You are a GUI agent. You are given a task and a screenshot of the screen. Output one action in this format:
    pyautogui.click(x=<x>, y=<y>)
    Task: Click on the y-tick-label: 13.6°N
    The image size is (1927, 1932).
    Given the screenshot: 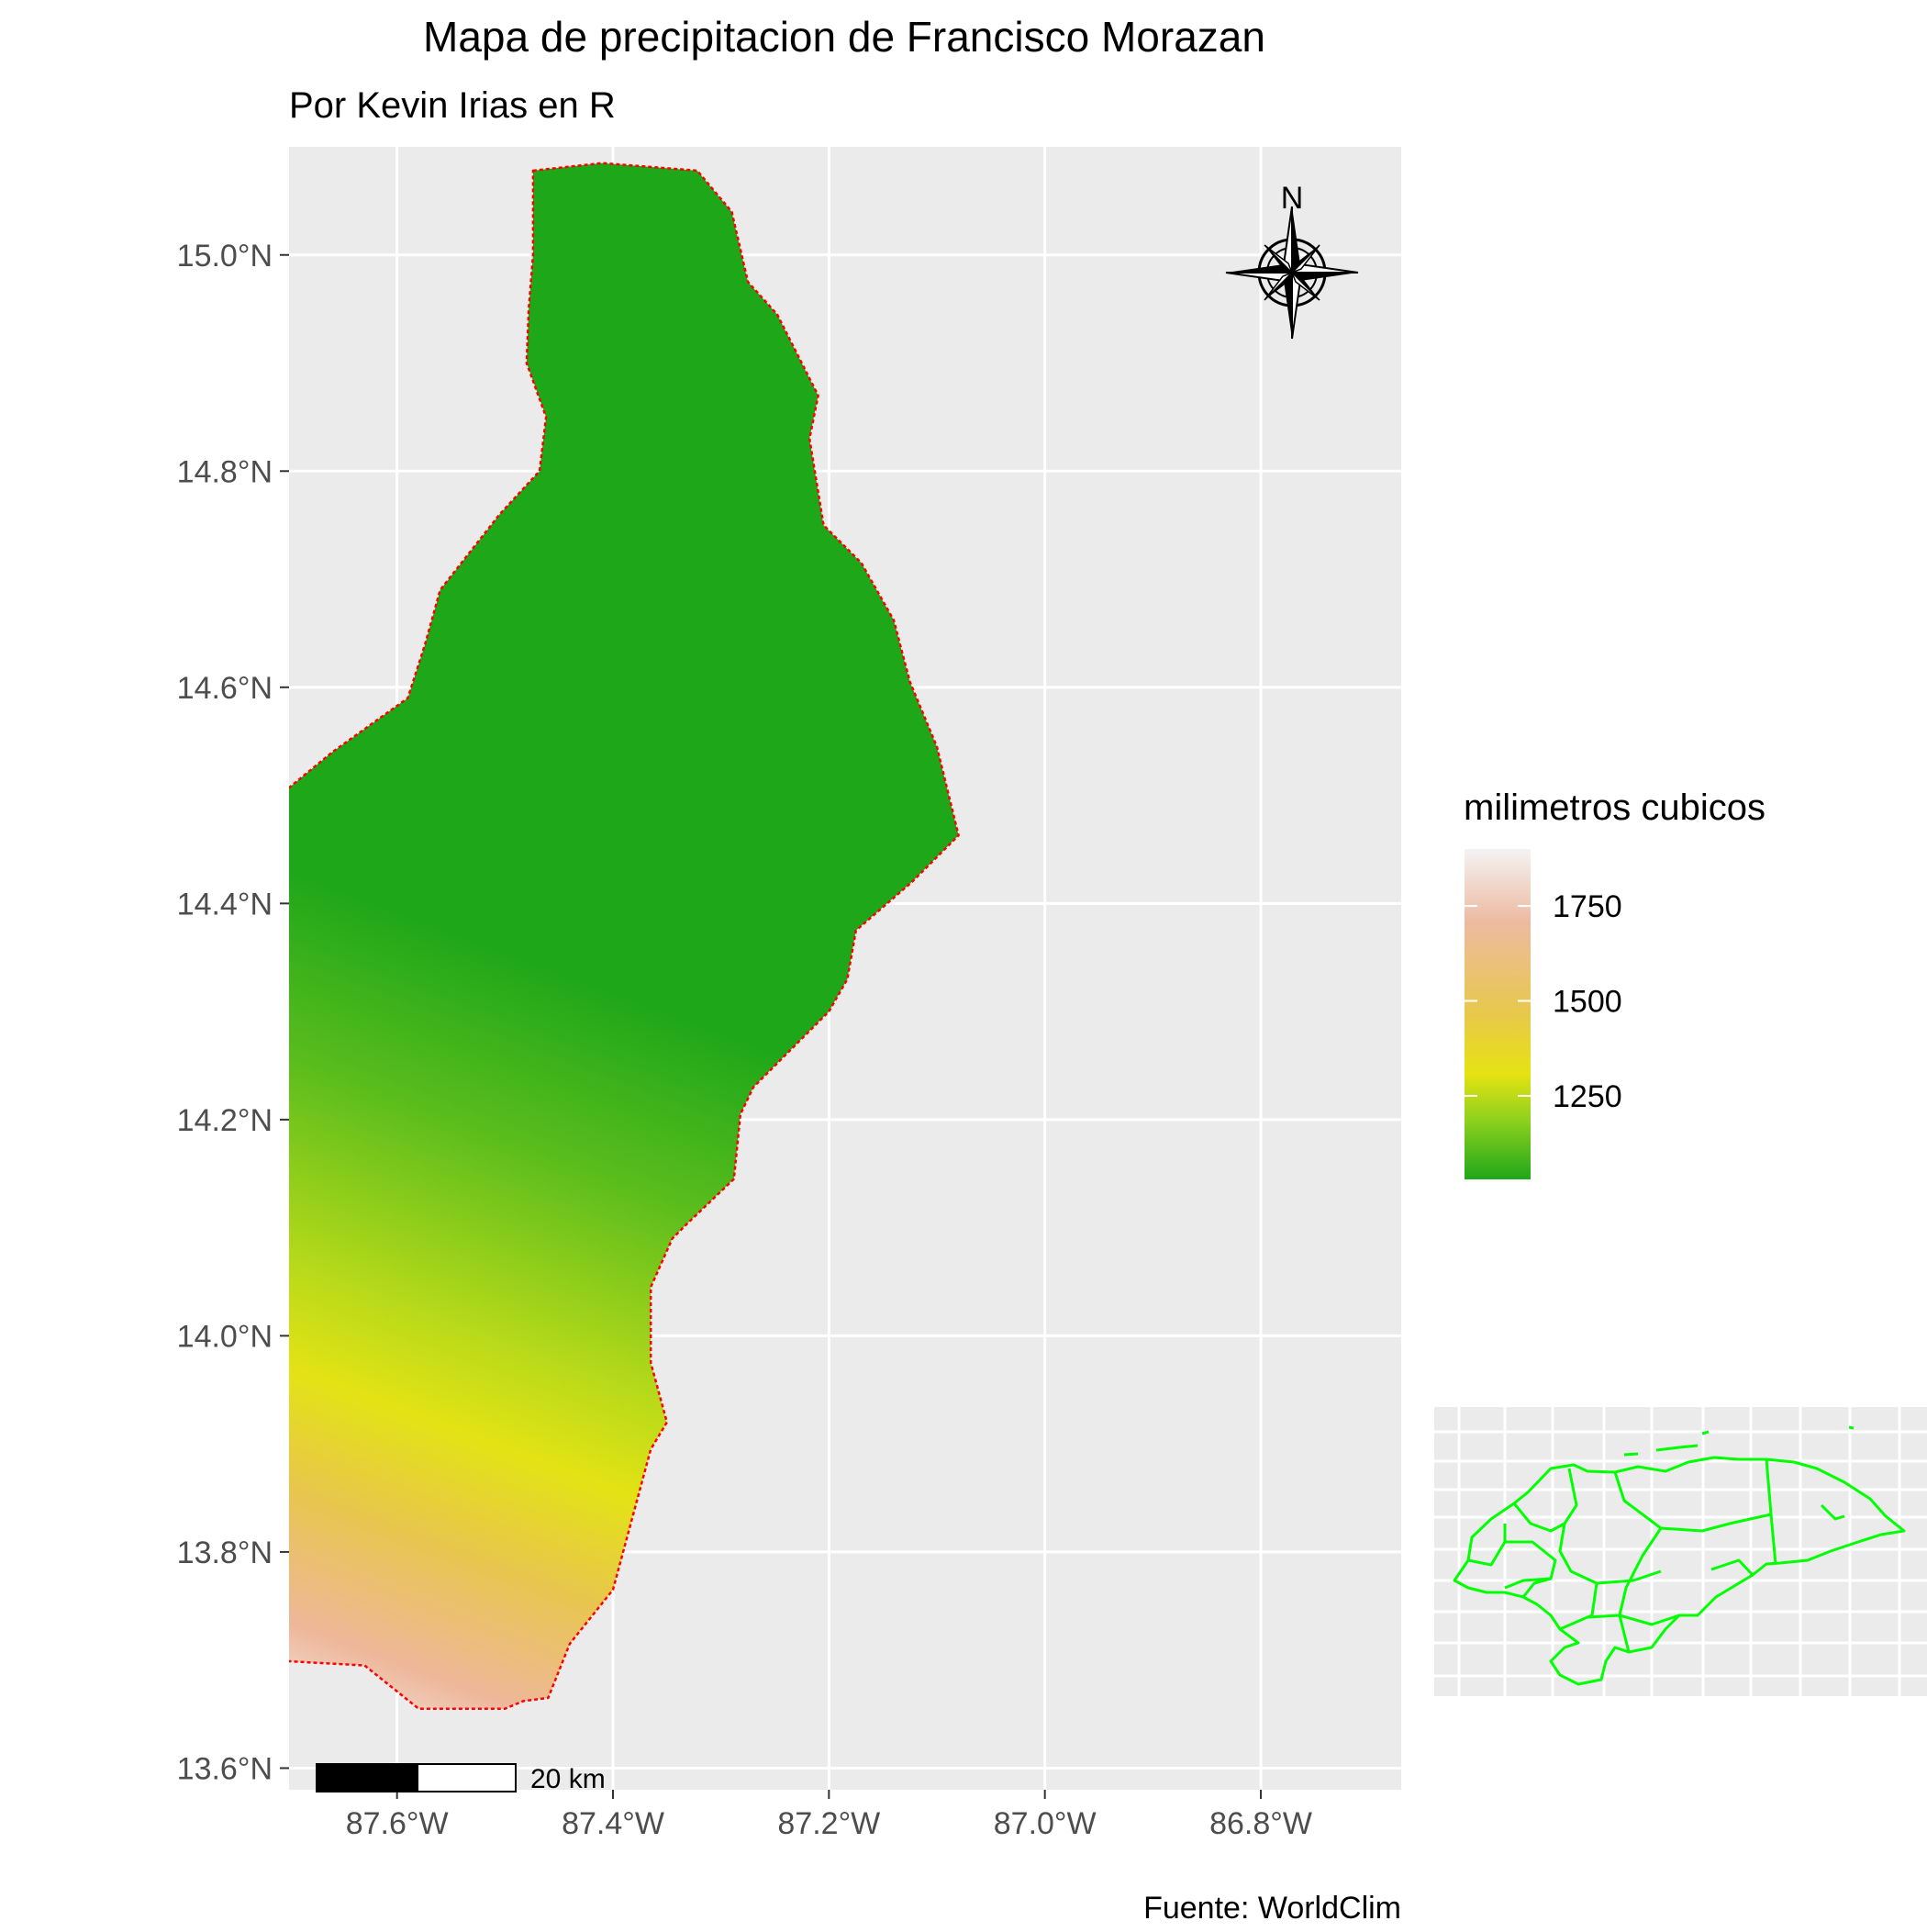 What is the action you would take?
    pyautogui.click(x=225, y=1768)
    